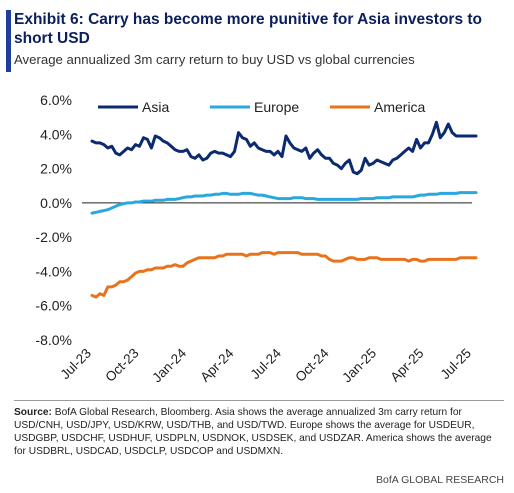 The width and height of the screenshot is (514, 493). What do you see at coordinates (406, 365) in the screenshot?
I see `x-tick-label: Apr-25` at bounding box center [406, 365].